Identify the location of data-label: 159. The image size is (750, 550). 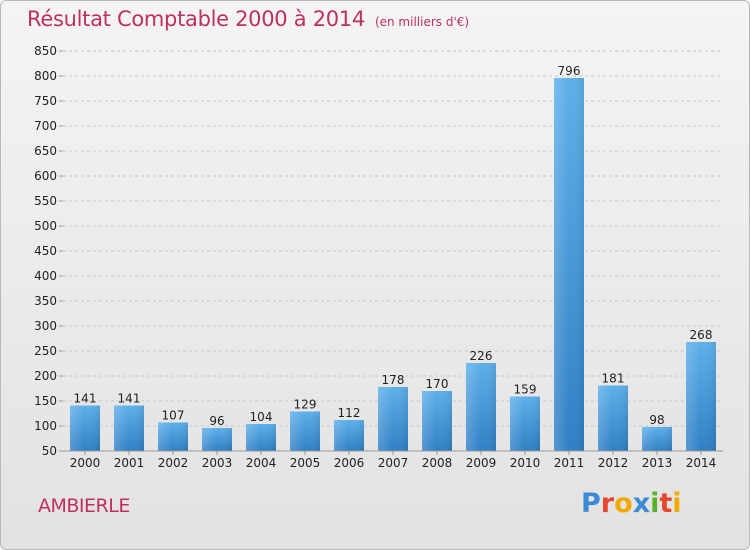
(525, 390).